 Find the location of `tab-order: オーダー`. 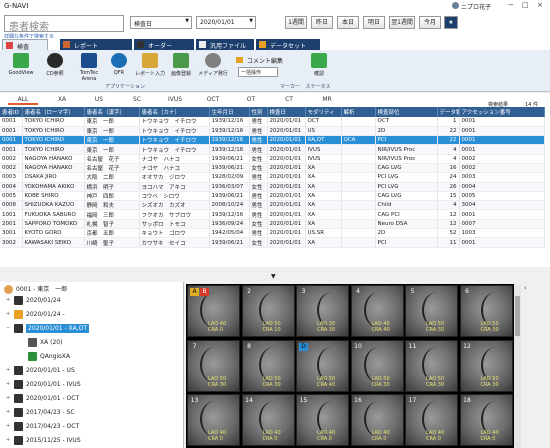

tab-order: オーダー is located at coordinates (164, 44).